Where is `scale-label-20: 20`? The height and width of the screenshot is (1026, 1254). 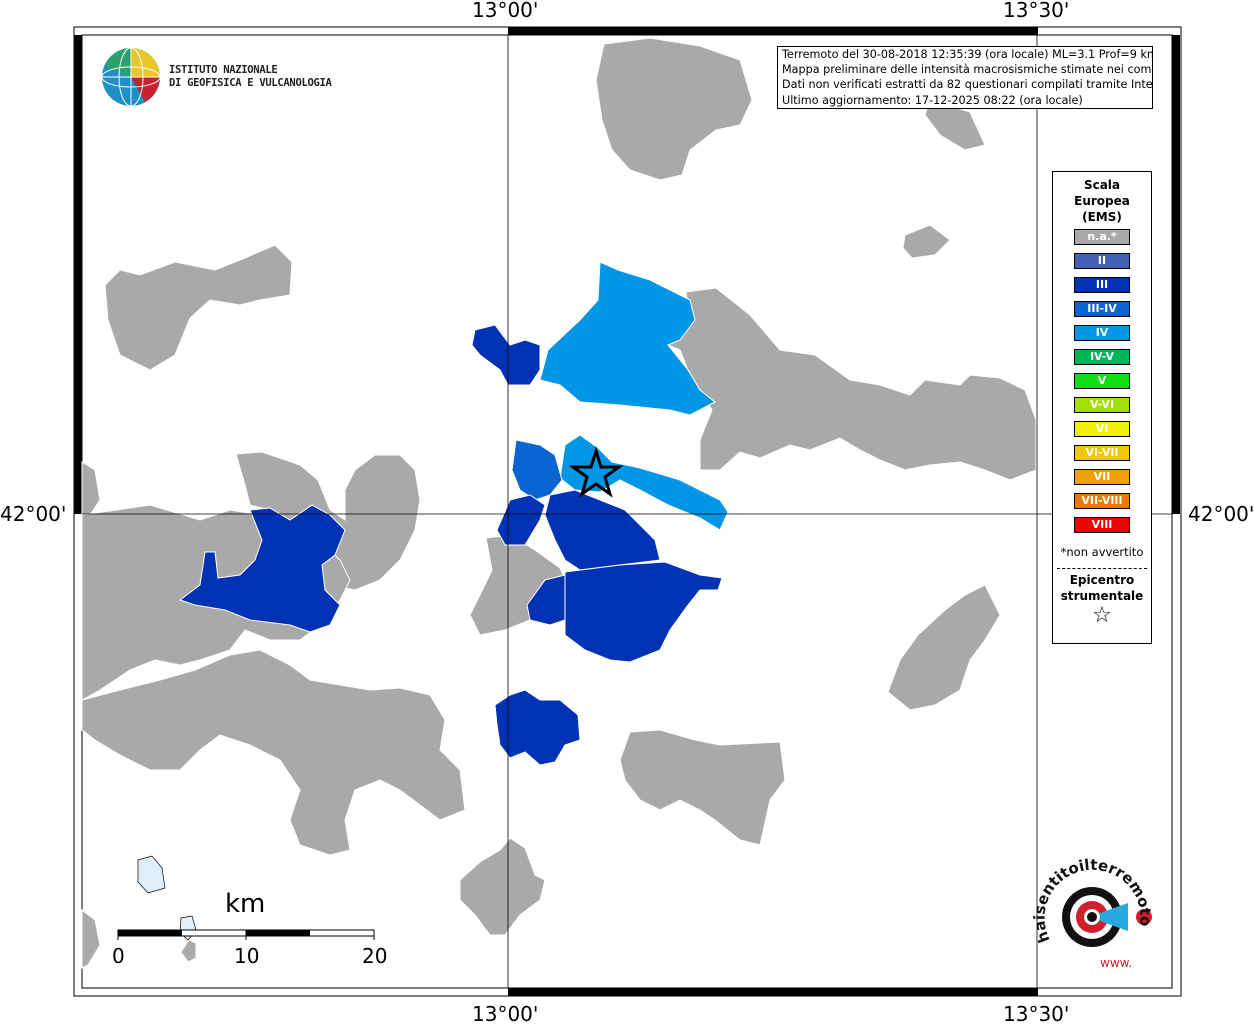 scale-label-20: 20 is located at coordinates (375, 956).